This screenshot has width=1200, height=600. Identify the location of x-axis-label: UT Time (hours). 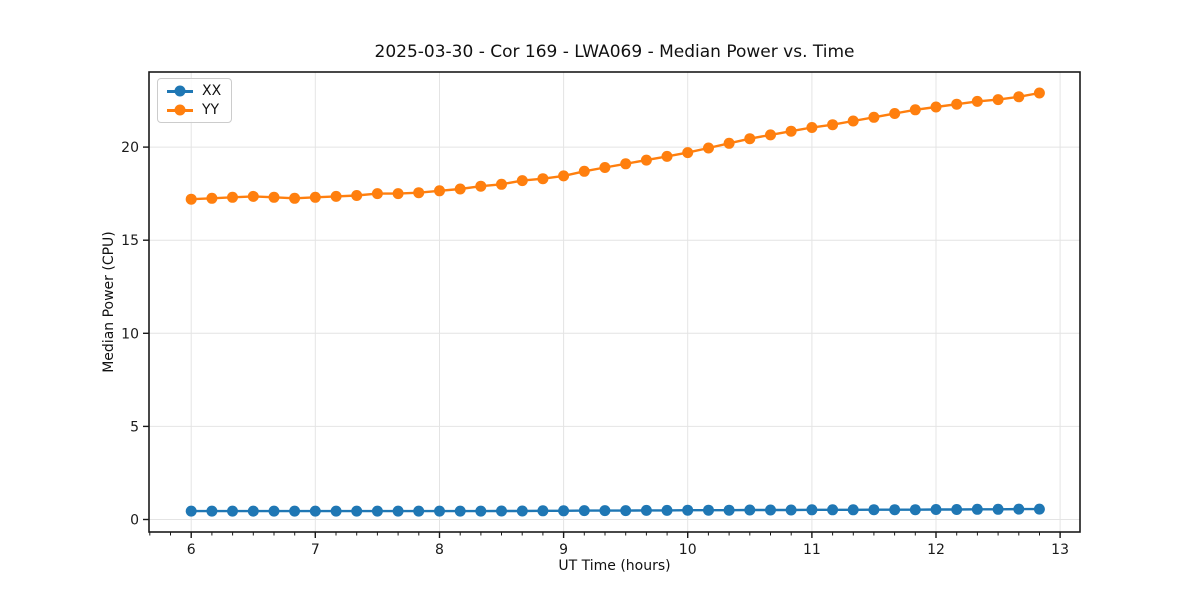
(614, 566).